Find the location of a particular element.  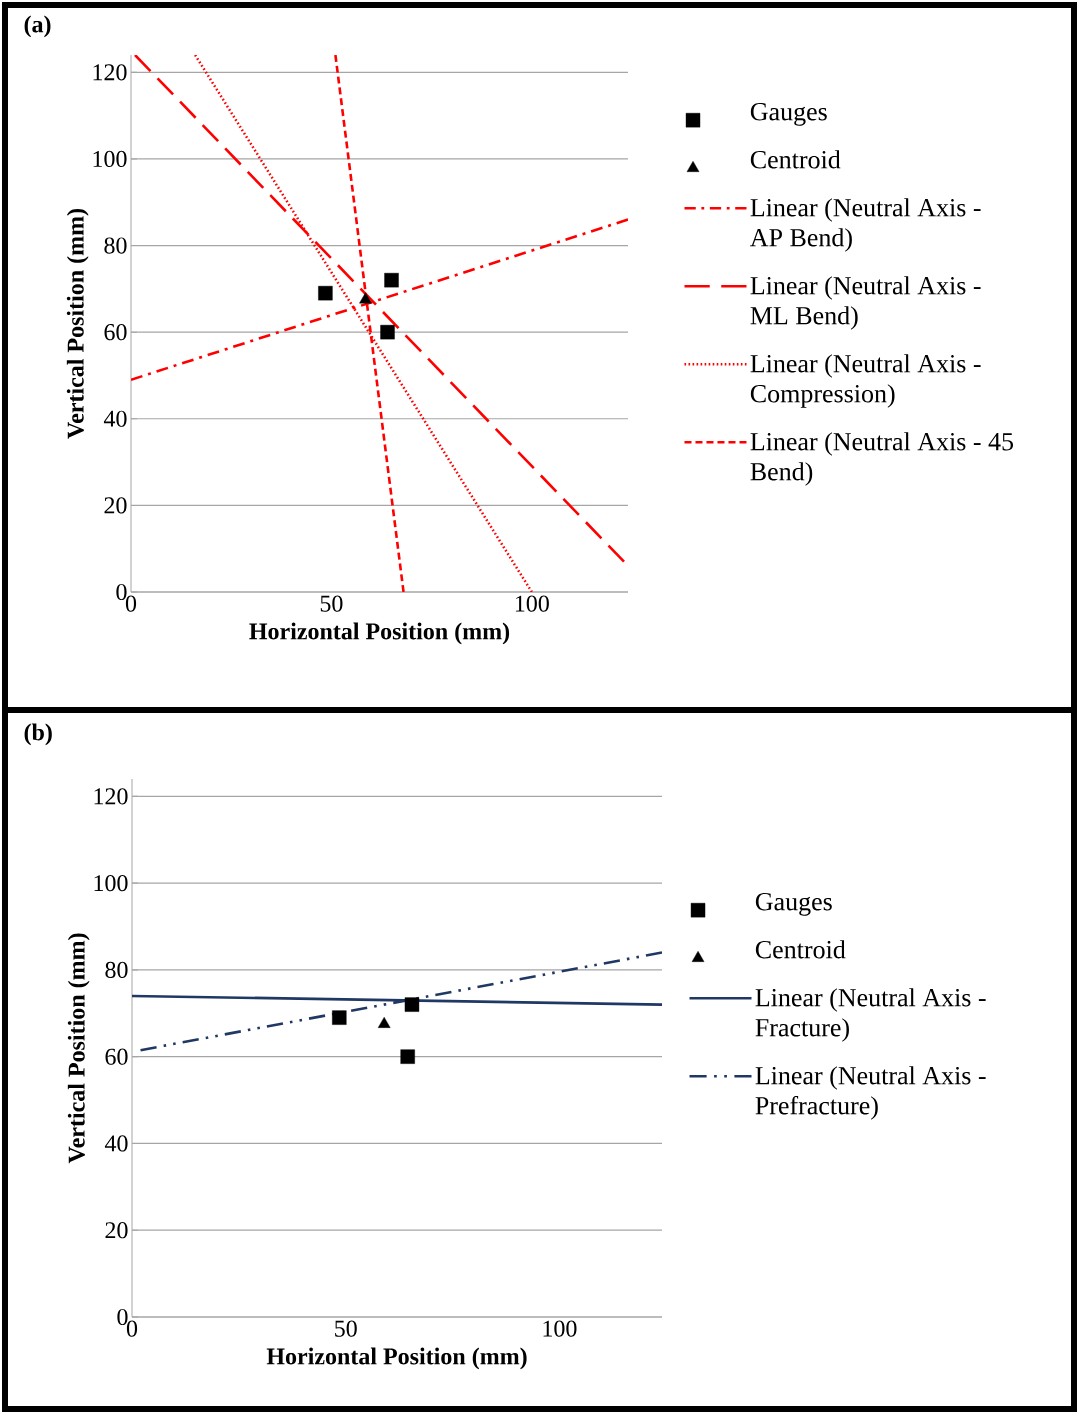

chart-title: (b) is located at coordinates (38, 734).